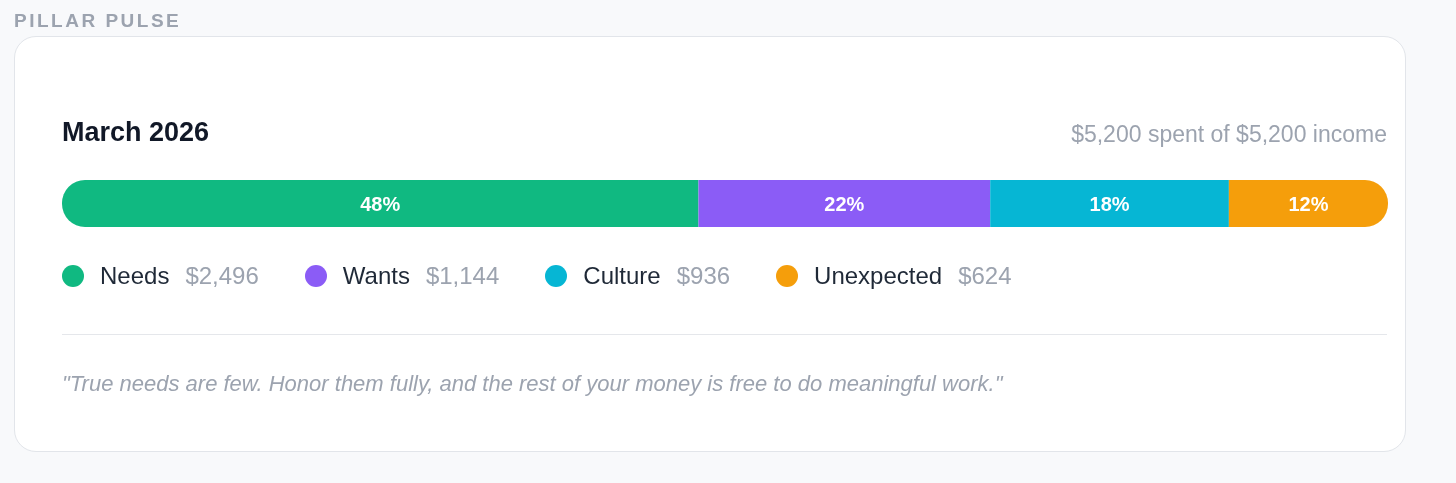 This screenshot has height=483, width=1456. I want to click on data-label: 22%, so click(844, 203).